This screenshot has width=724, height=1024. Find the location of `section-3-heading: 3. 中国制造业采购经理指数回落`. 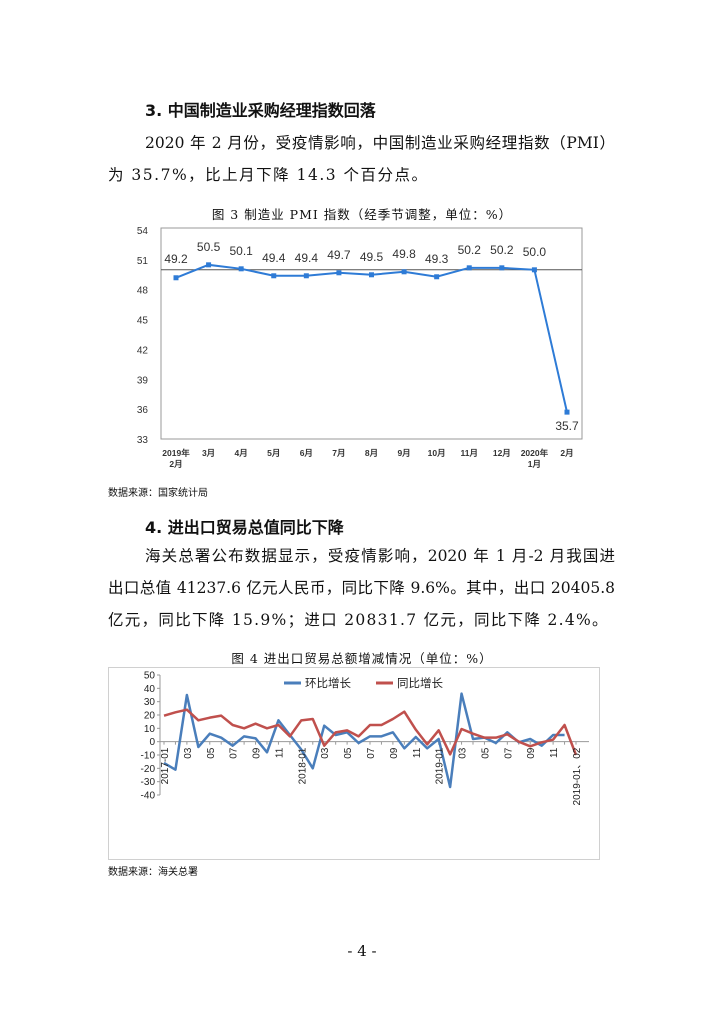

section-3-heading: 3. 中国制造业采购经理指数回落 is located at coordinates (260, 110).